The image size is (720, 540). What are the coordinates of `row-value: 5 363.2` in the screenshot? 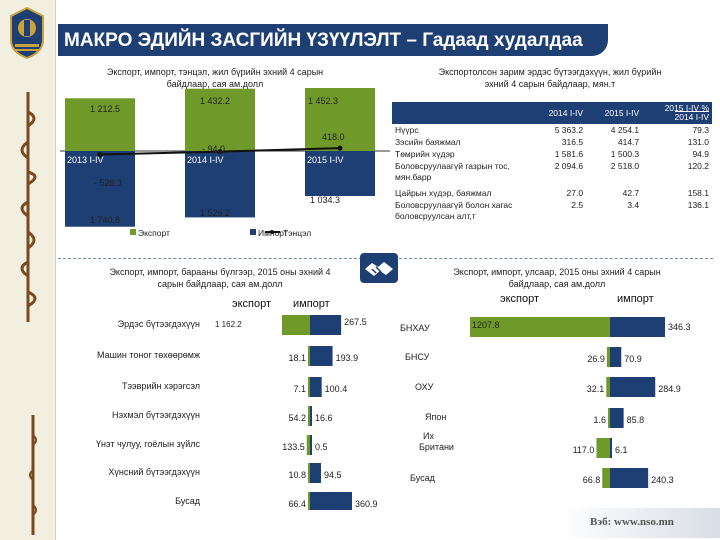 It's located at (569, 130).